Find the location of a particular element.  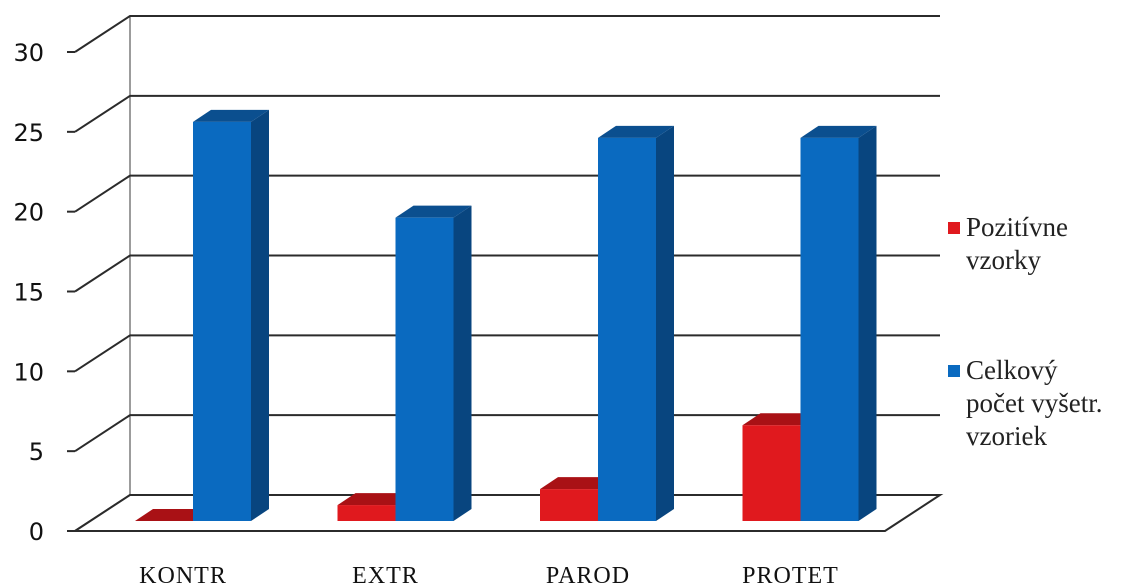

floor-plane is located at coordinates (507, 513).